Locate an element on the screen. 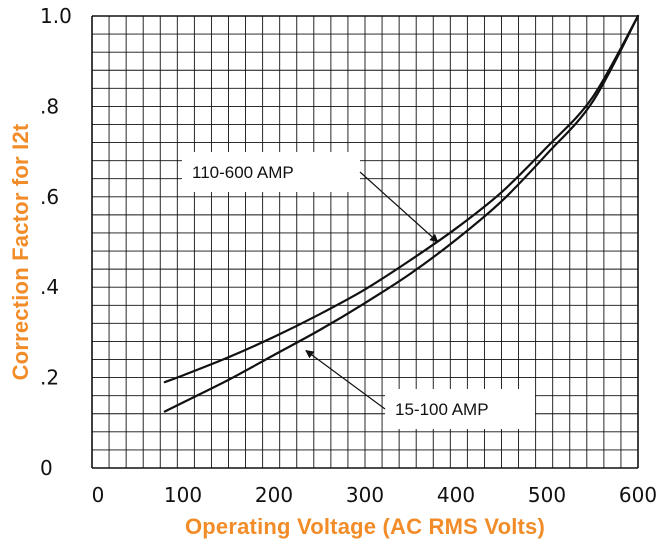 The image size is (664, 545). x-tick-label: 0 is located at coordinates (98, 495).